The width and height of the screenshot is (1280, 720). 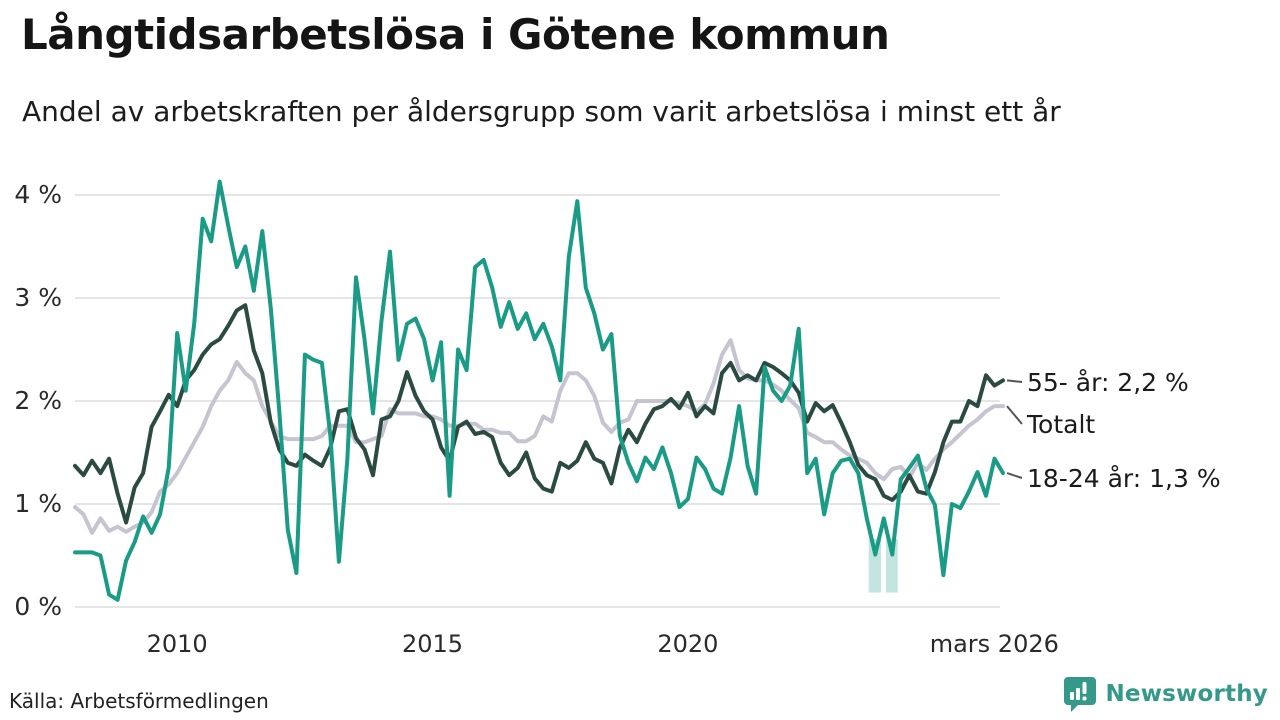 I want to click on source-note: Källa: Arbetsförmedlingen, so click(x=139, y=701).